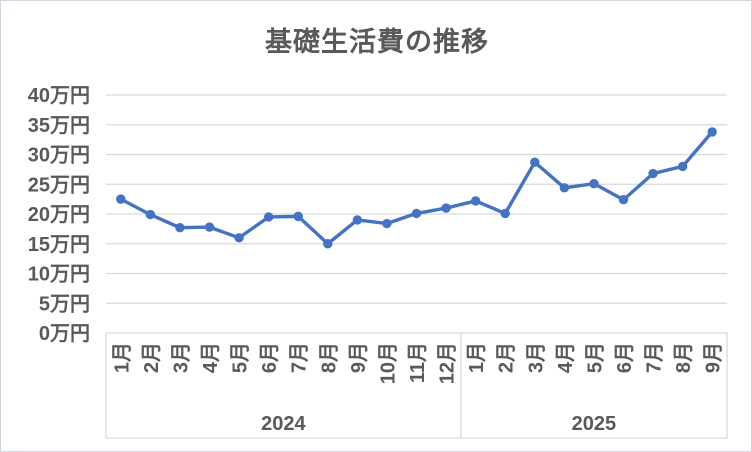  What do you see at coordinates (448, 363) in the screenshot?
I see `x-axis-month-label: 12月` at bounding box center [448, 363].